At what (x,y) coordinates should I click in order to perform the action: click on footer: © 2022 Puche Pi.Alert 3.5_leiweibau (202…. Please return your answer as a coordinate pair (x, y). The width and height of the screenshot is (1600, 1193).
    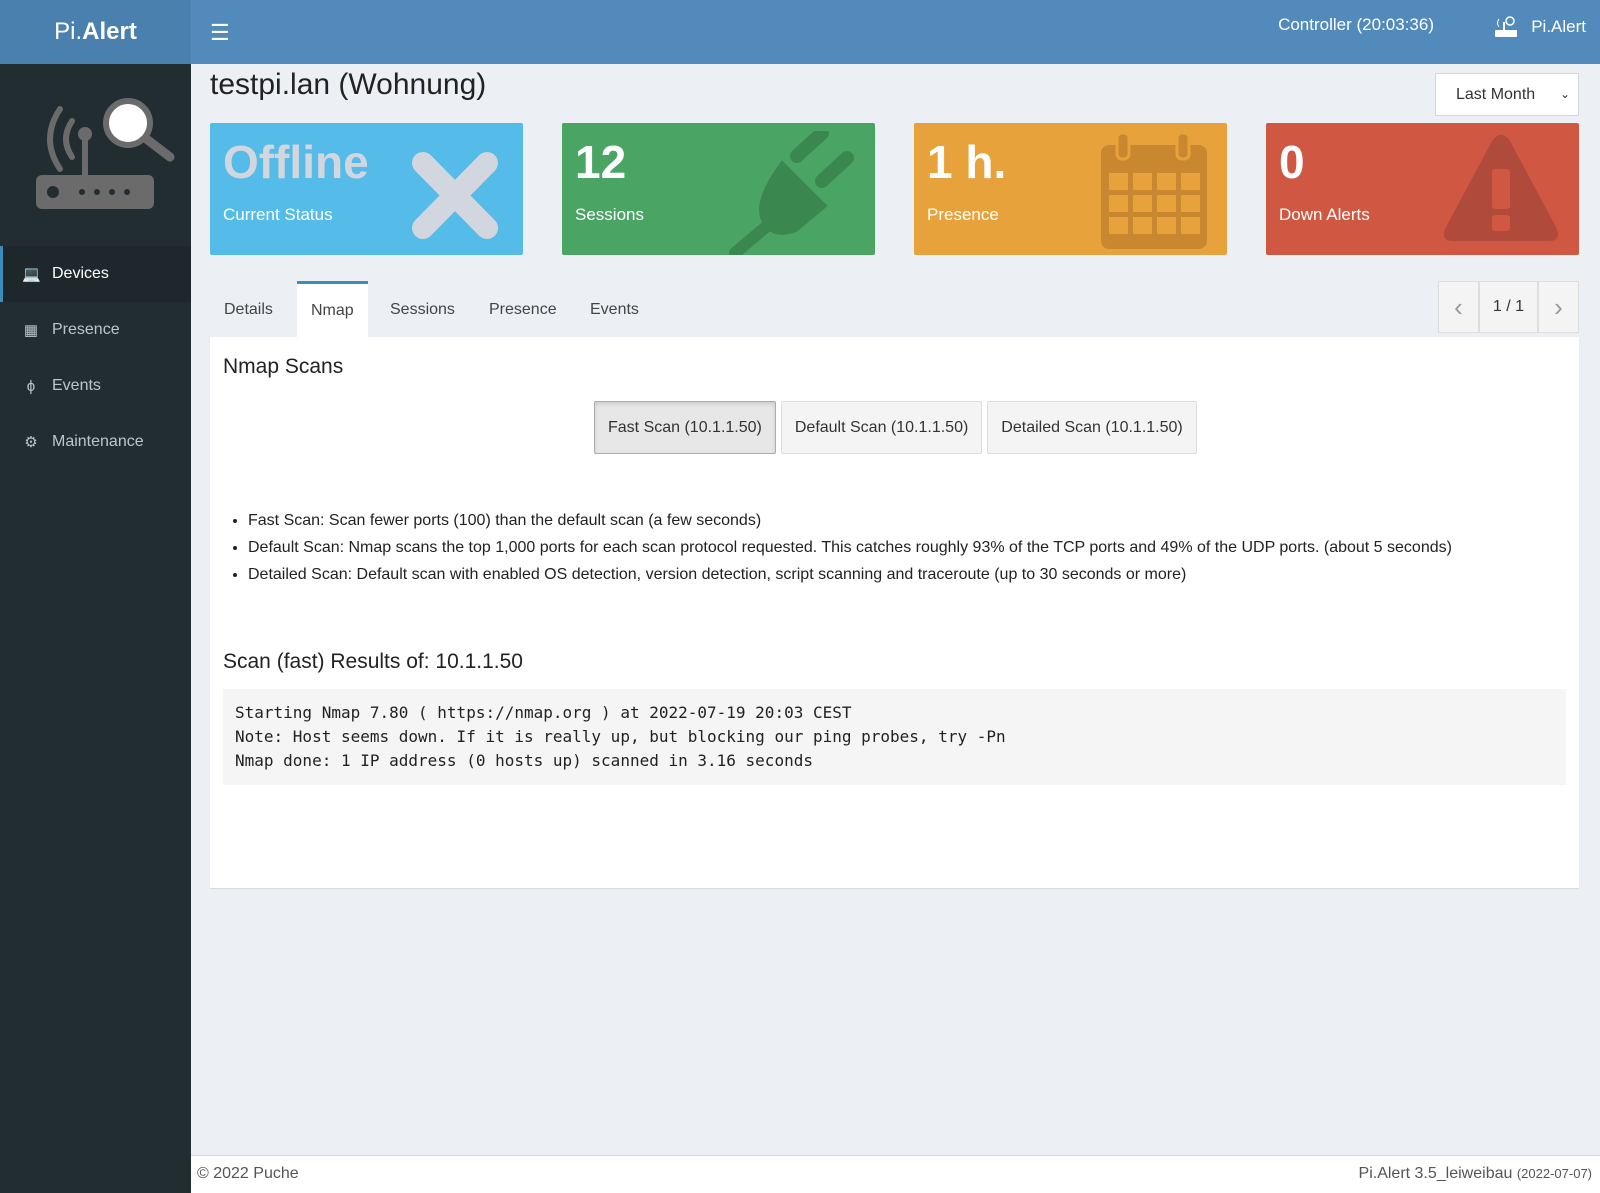
    Looking at the image, I should click on (895, 1174).